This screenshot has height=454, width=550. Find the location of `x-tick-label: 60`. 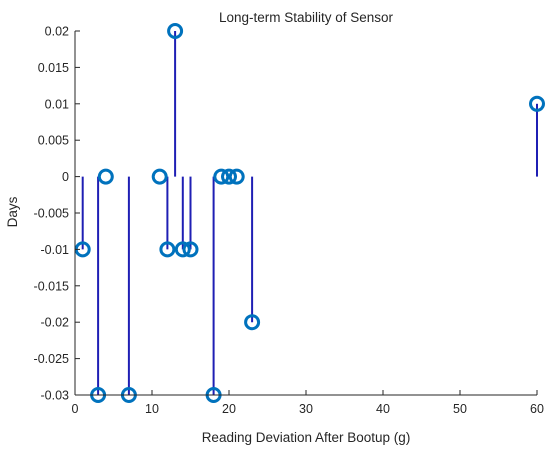

x-tick-label: 60 is located at coordinates (537, 409).